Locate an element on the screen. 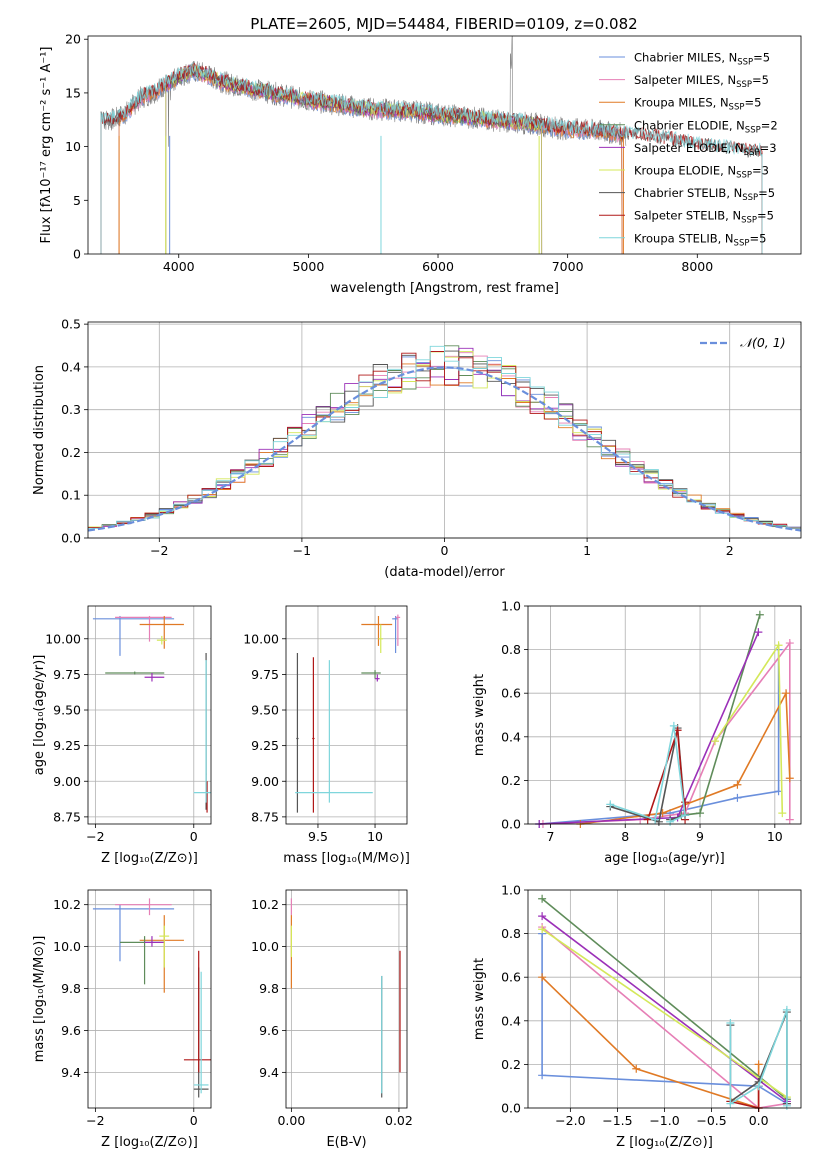 The image size is (819, 1170). x-tick-label: 7 is located at coordinates (550, 836).